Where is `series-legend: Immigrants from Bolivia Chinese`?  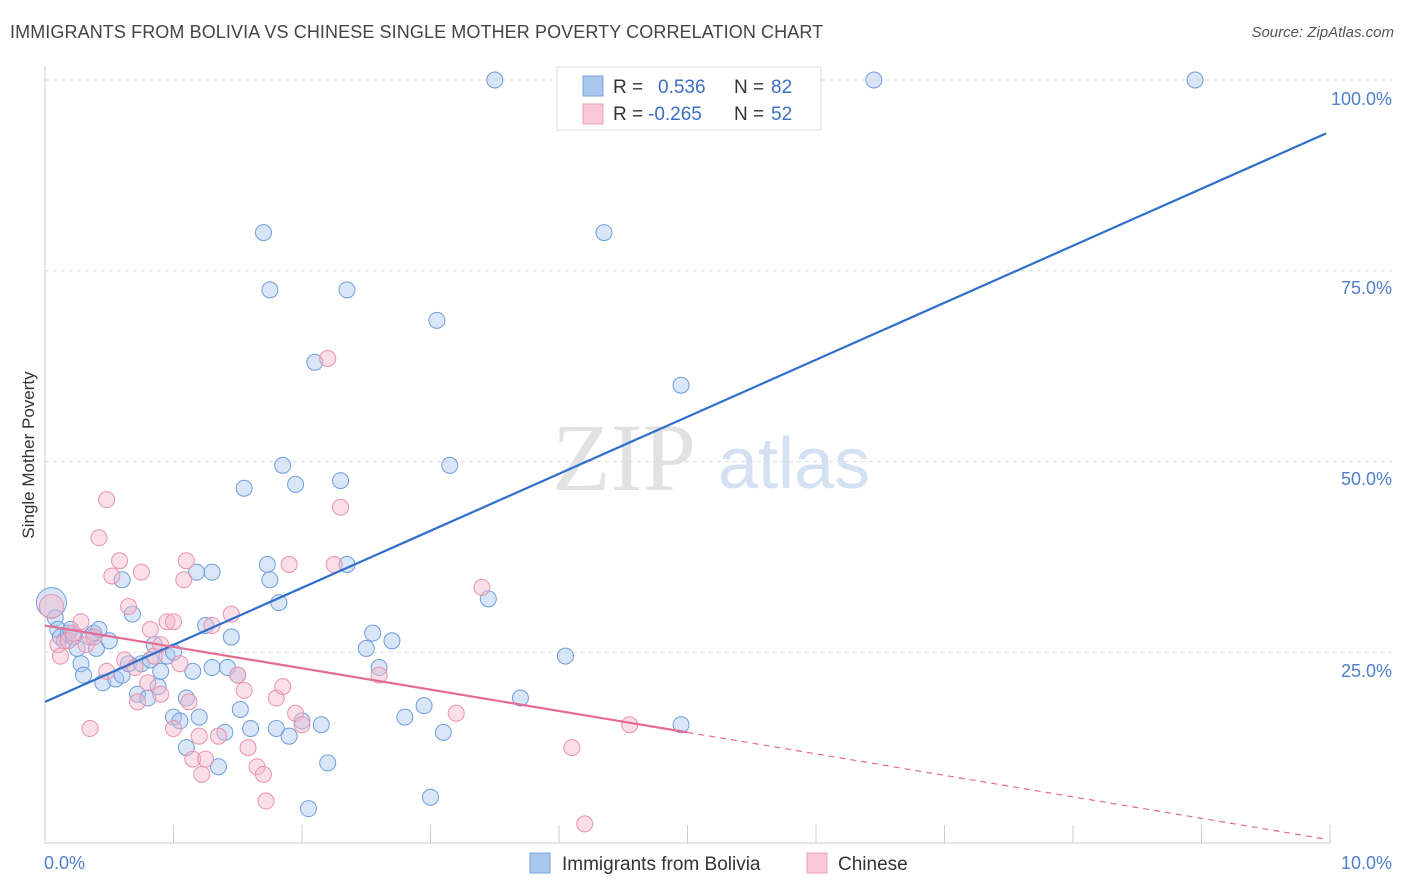 series-legend: Immigrants from Bolivia Chinese is located at coordinates (718, 863).